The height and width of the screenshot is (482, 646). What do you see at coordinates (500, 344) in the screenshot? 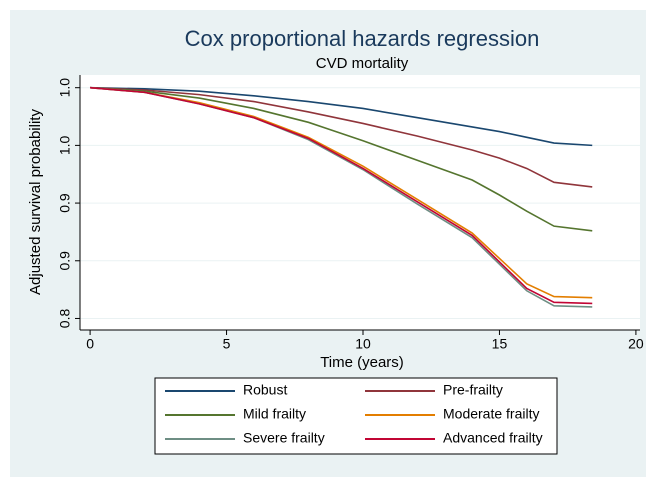
I see `x-tick-label: 15` at bounding box center [500, 344].